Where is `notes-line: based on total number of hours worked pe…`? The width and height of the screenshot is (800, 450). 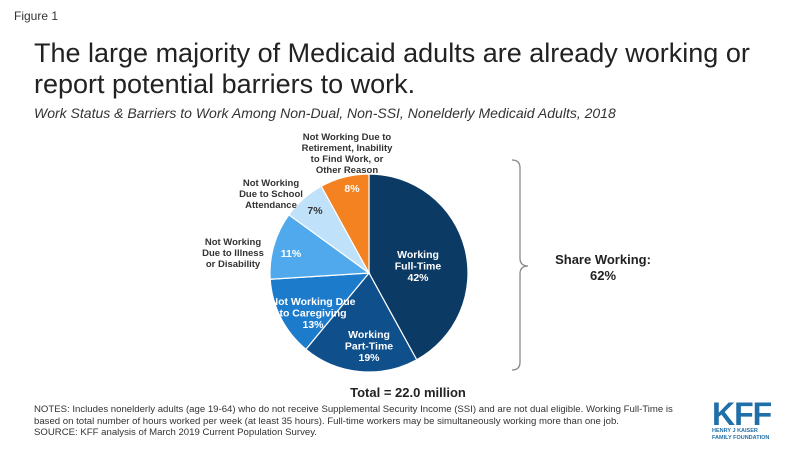 notes-line: based on total number of hours worked pe… is located at coordinates (326, 421).